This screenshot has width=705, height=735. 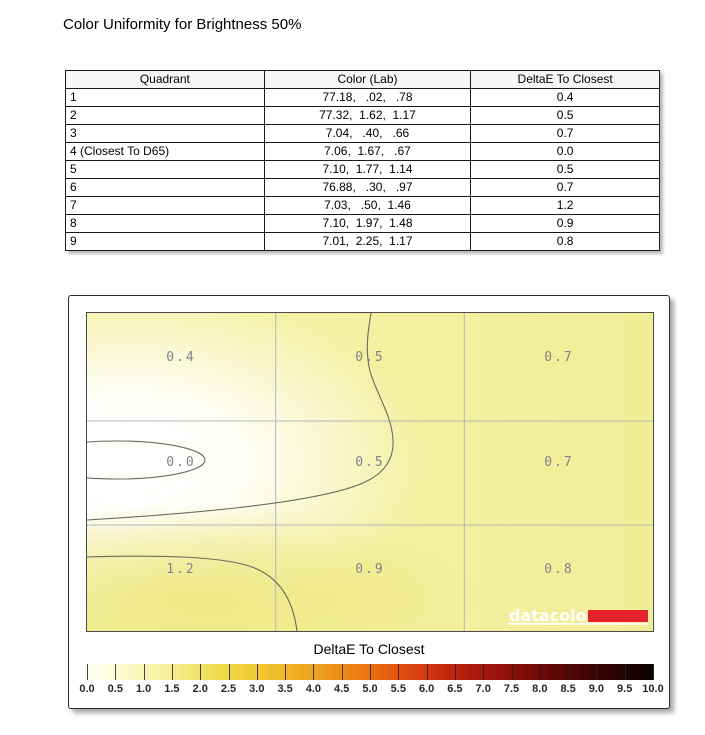 I want to click on colorbar-tick-label: 3.0, so click(x=257, y=689).